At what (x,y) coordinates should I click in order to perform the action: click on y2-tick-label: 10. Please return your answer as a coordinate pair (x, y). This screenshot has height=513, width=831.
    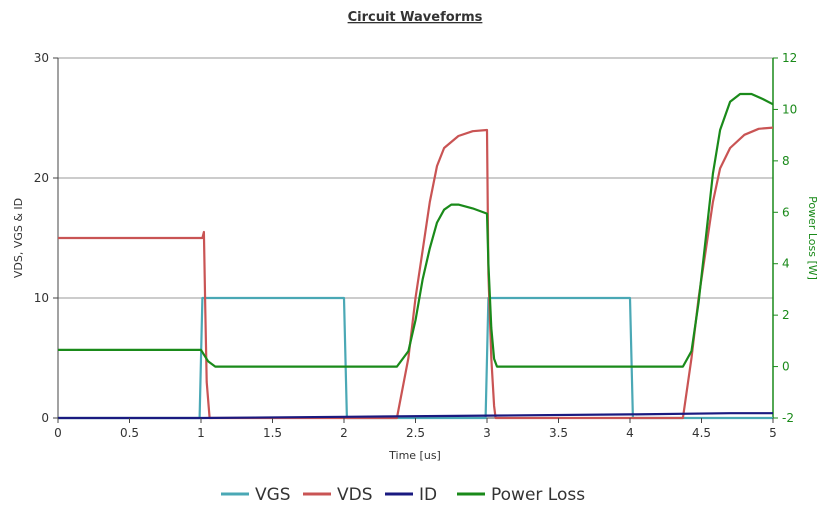
    Looking at the image, I should click on (789, 109).